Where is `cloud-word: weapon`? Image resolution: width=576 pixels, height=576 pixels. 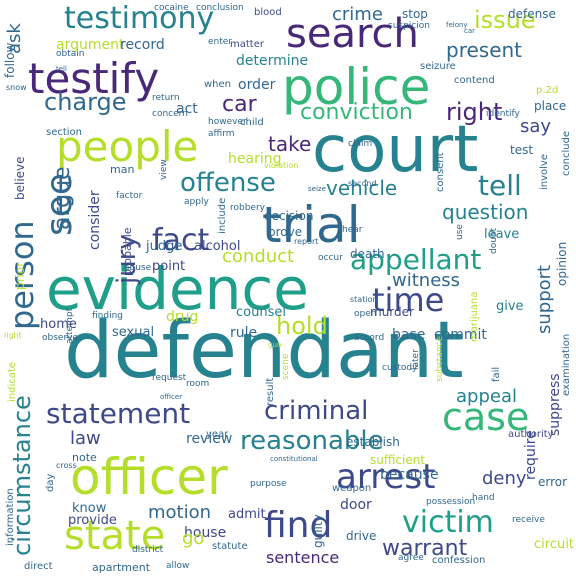 cloud-word: weapon is located at coordinates (352, 488).